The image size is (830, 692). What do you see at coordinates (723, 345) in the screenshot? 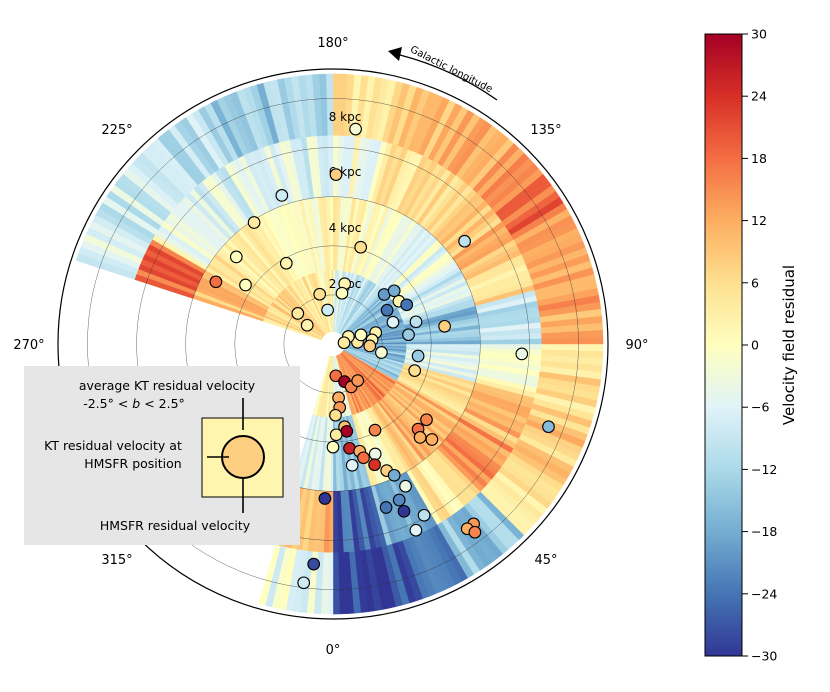
I see `colorbar-gradient` at bounding box center [723, 345].